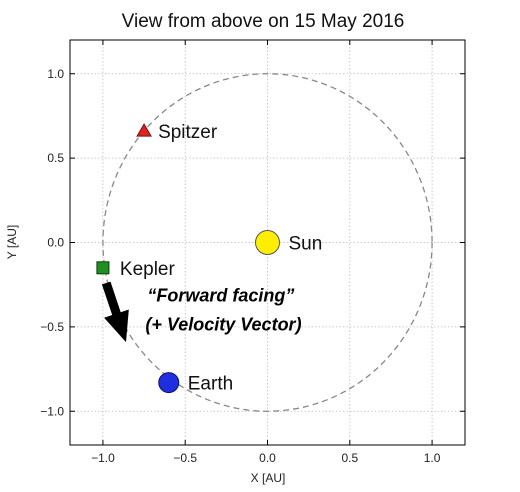 Image resolution: width=520 pixels, height=492 pixels. What do you see at coordinates (103, 458) in the screenshot?
I see `x-tick-label: −1.0` at bounding box center [103, 458].